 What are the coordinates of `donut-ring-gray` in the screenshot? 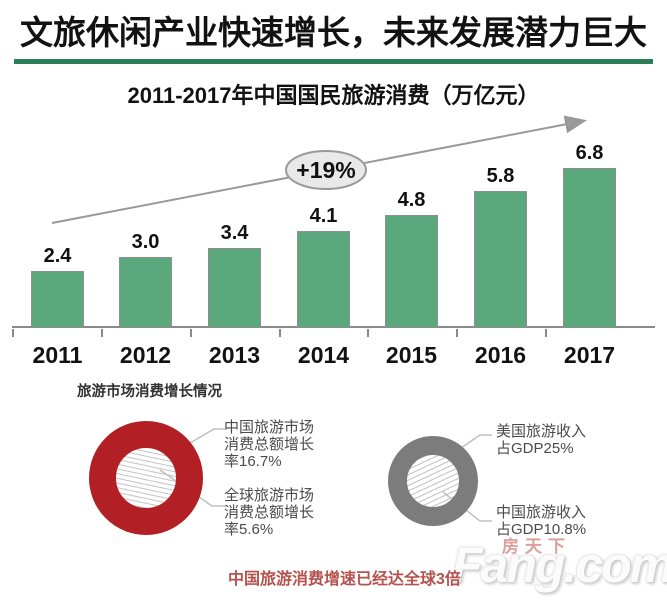 It's located at (433, 481).